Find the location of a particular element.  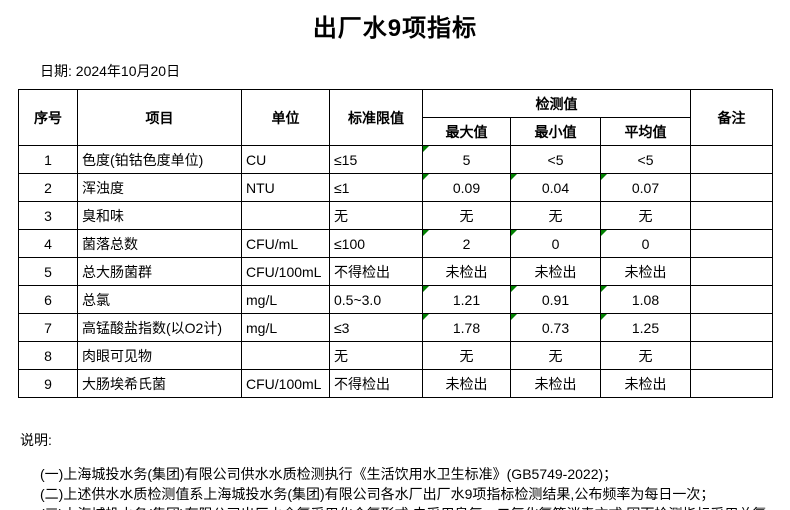

cell-limit: 0.5~3.0 is located at coordinates (376, 299).